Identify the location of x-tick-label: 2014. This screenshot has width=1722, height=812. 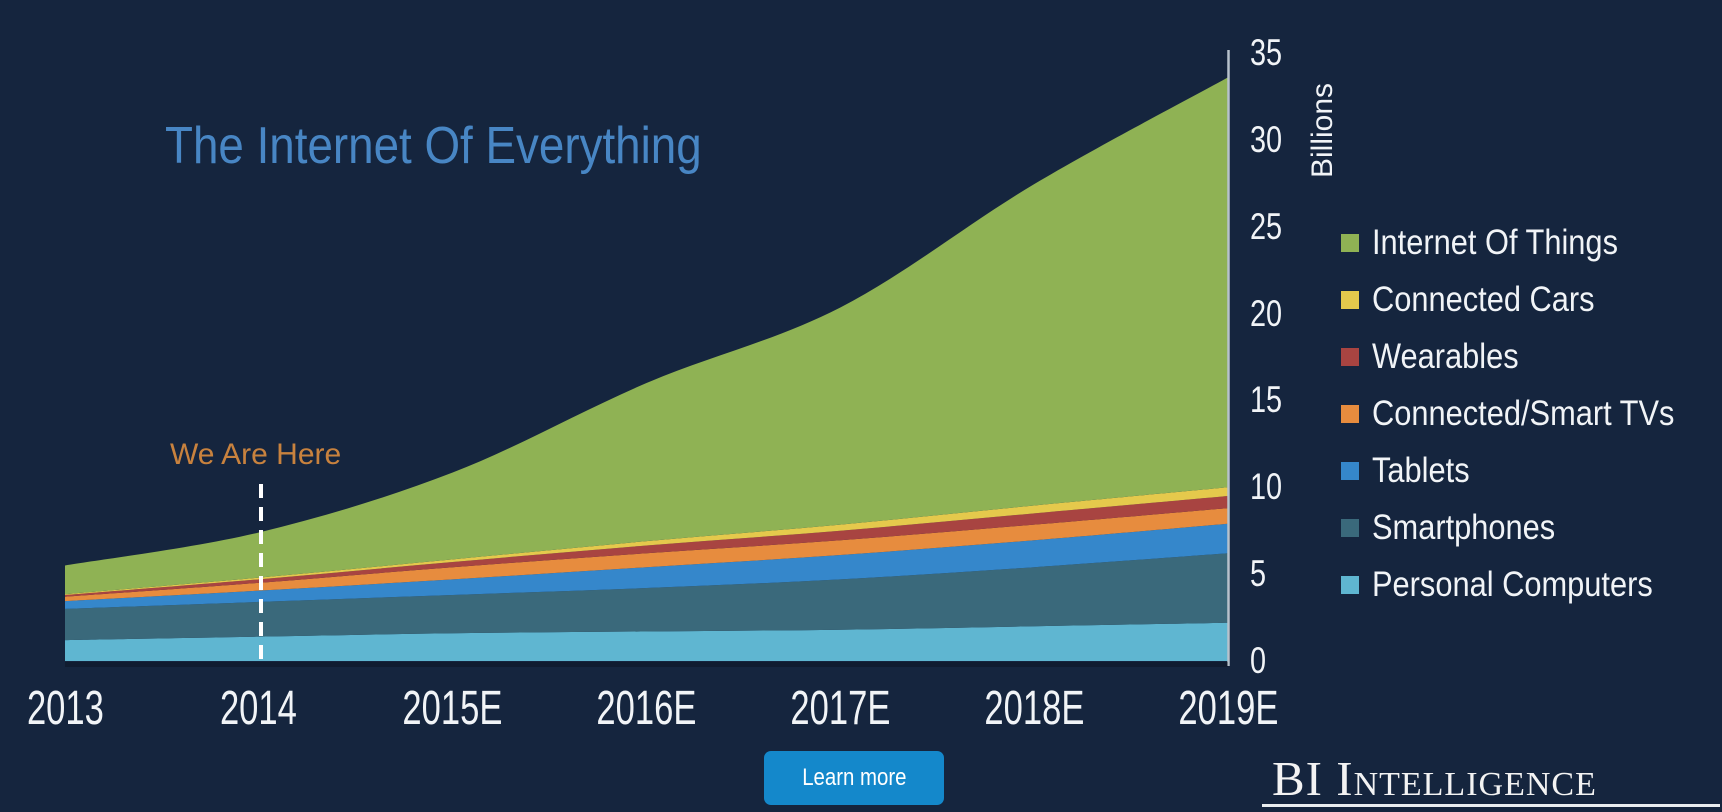
(259, 708).